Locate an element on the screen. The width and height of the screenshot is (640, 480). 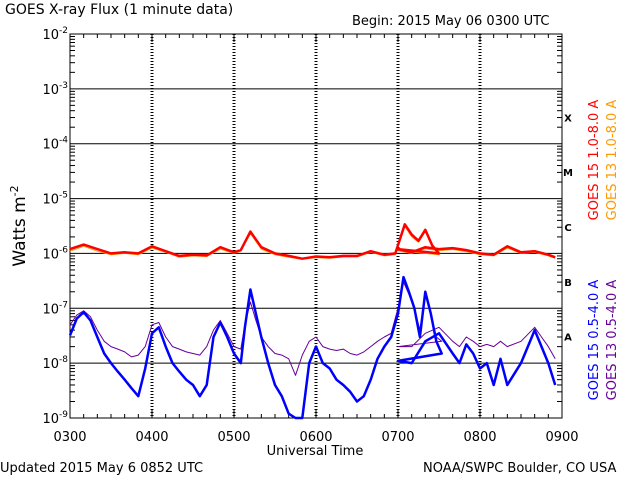
flare-class-label: A is located at coordinates (568, 338).